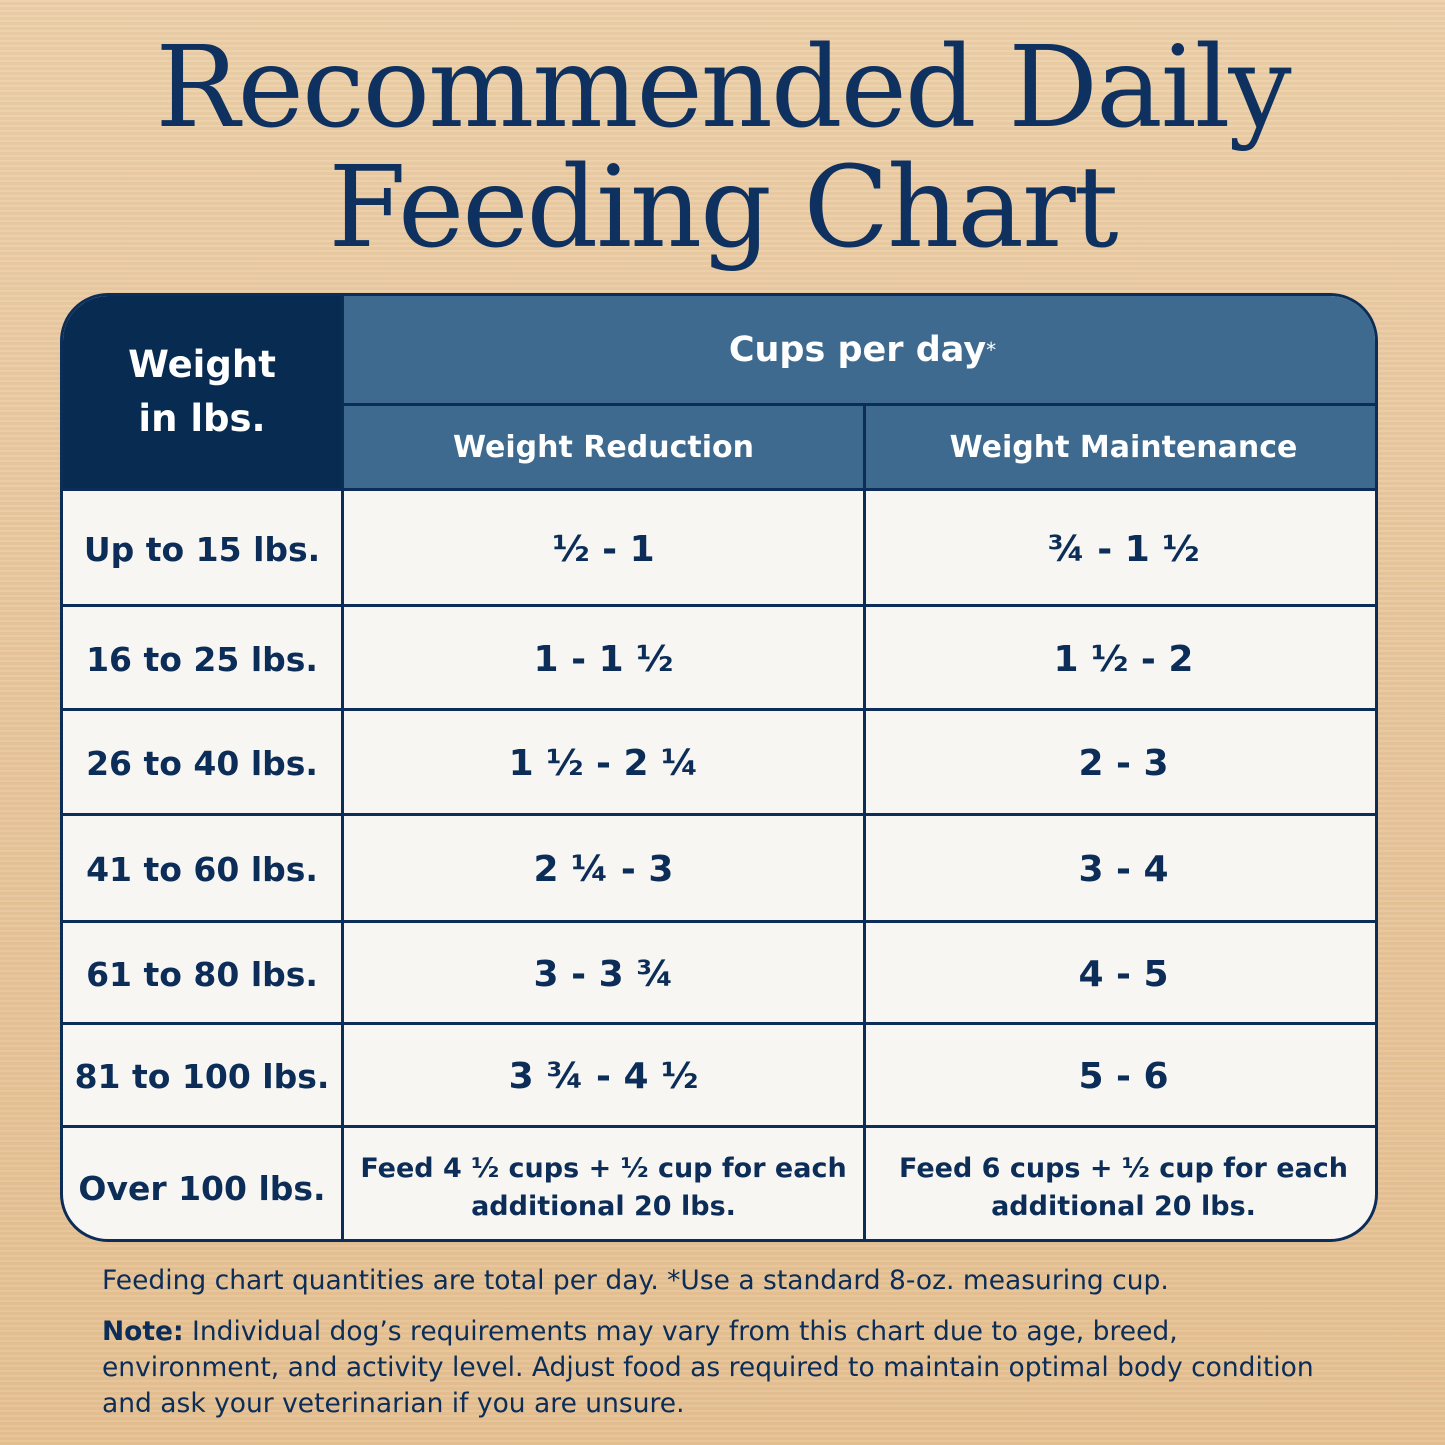 The image size is (1445, 1445). I want to click on weight-cell: 81 to 100 lbs., so click(202, 1076).